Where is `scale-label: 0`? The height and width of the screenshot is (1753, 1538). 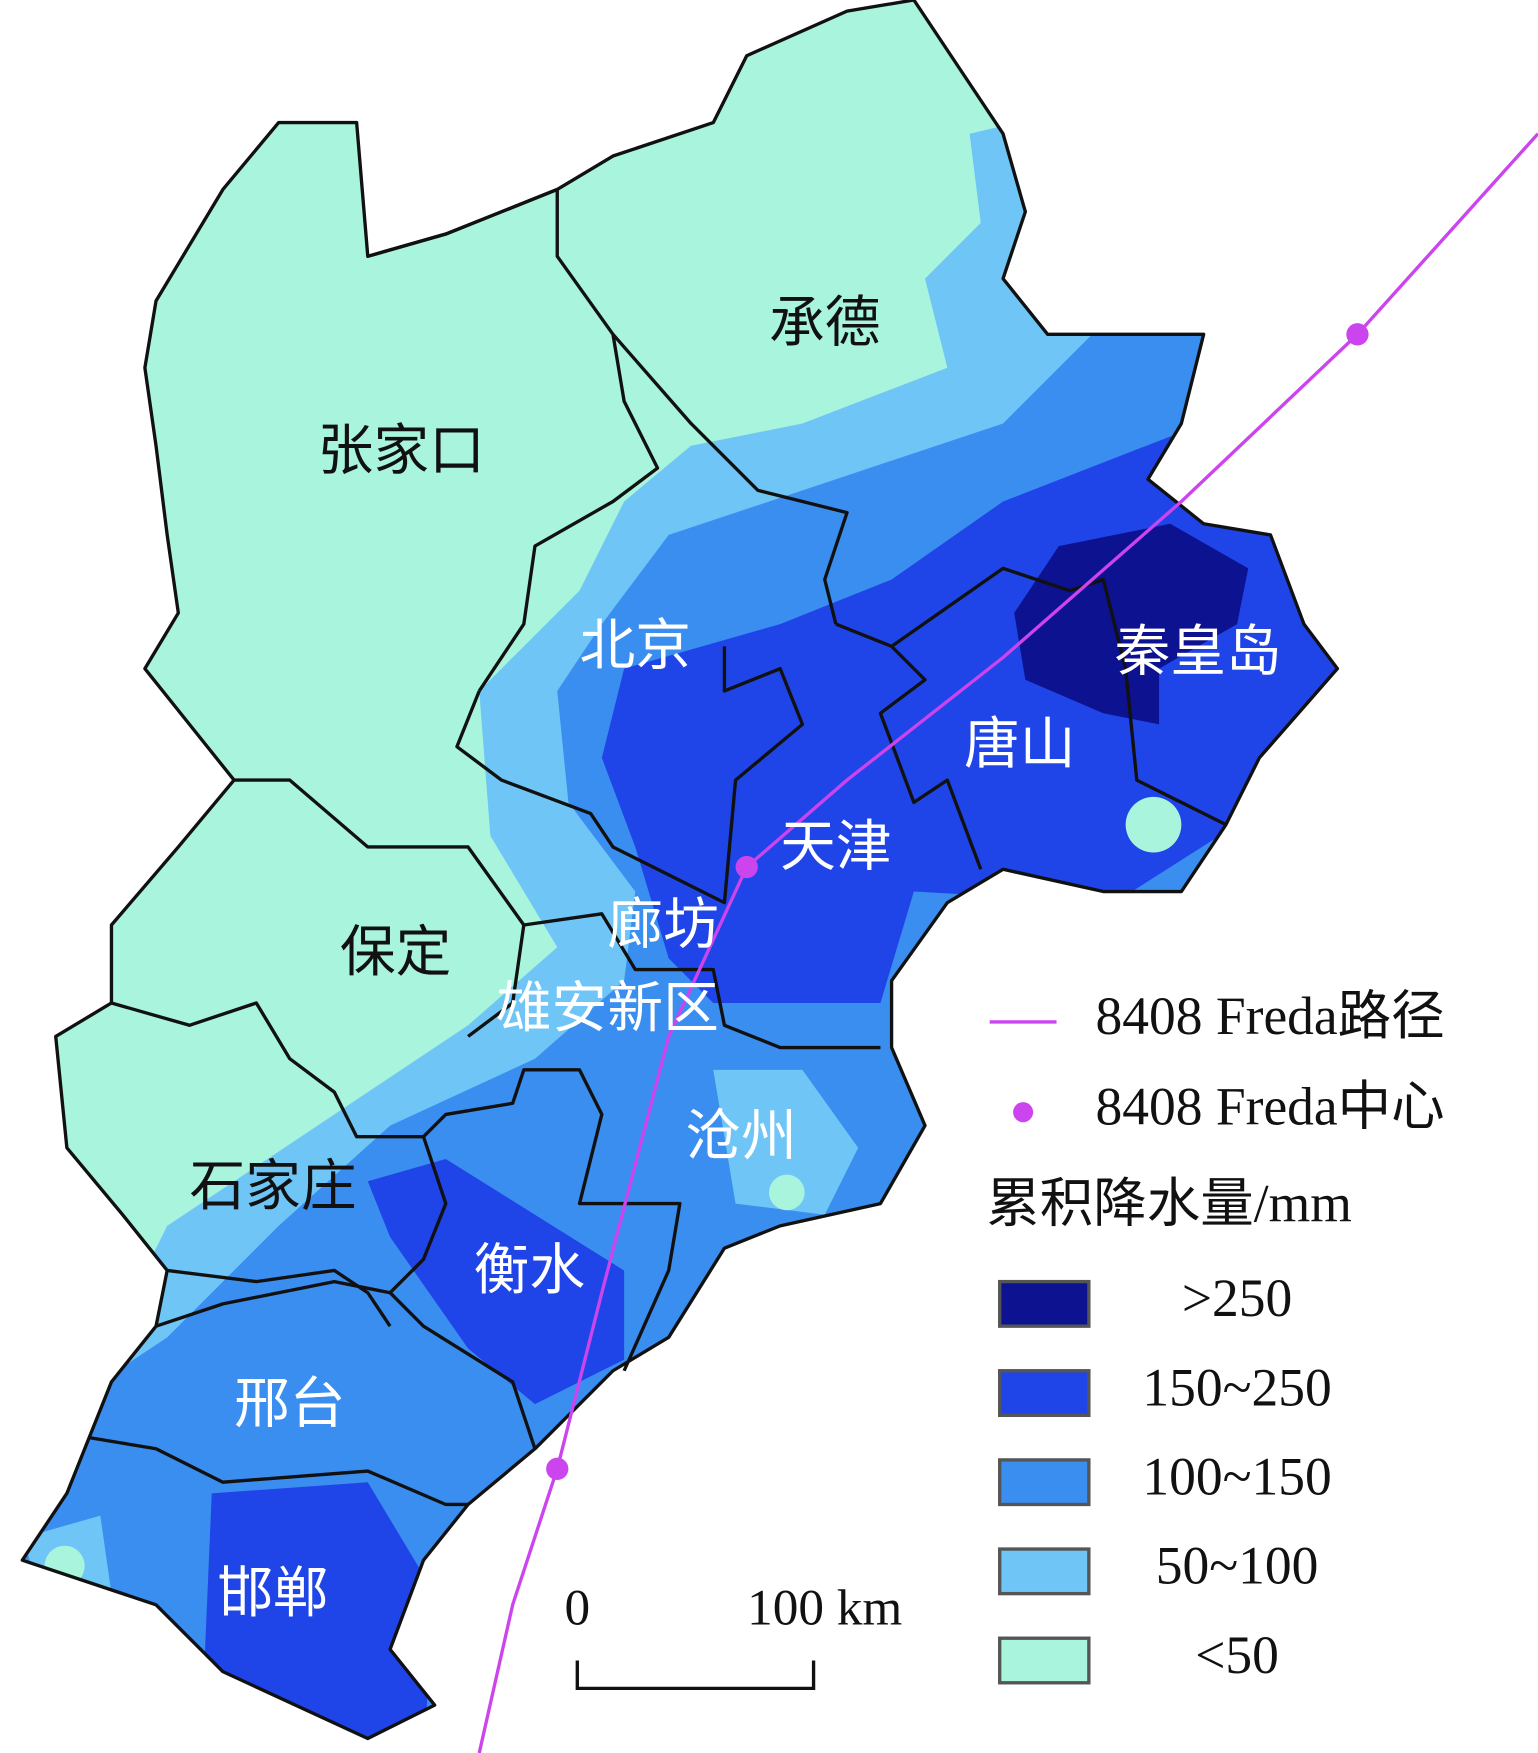 scale-label: 0 is located at coordinates (577, 1607).